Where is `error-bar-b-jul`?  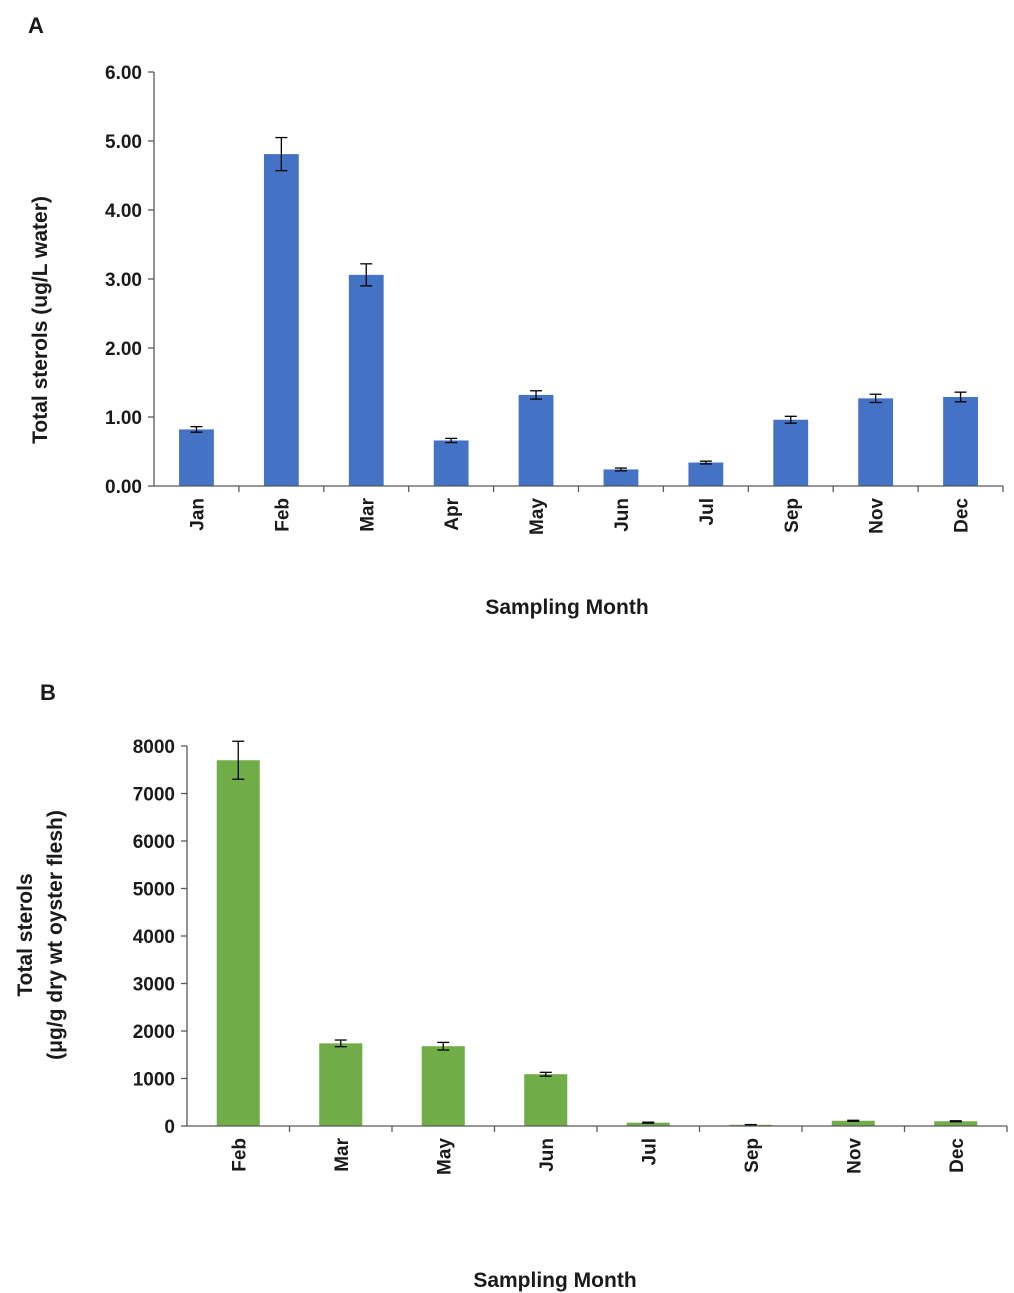
error-bar-b-jul is located at coordinates (648, 1122).